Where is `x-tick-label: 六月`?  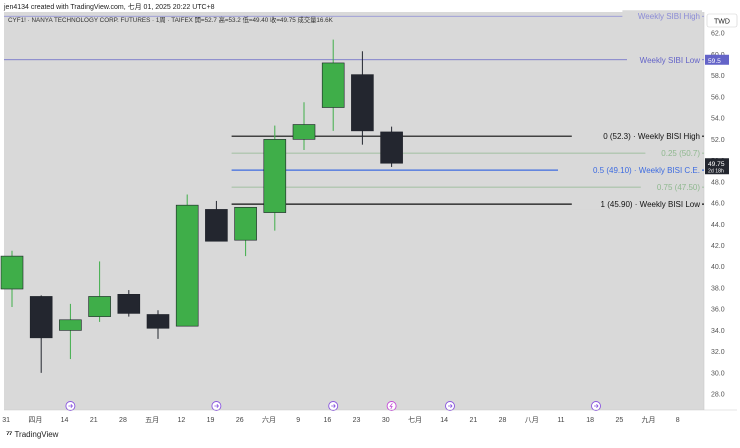
x-tick-label: 六月 is located at coordinates (269, 419).